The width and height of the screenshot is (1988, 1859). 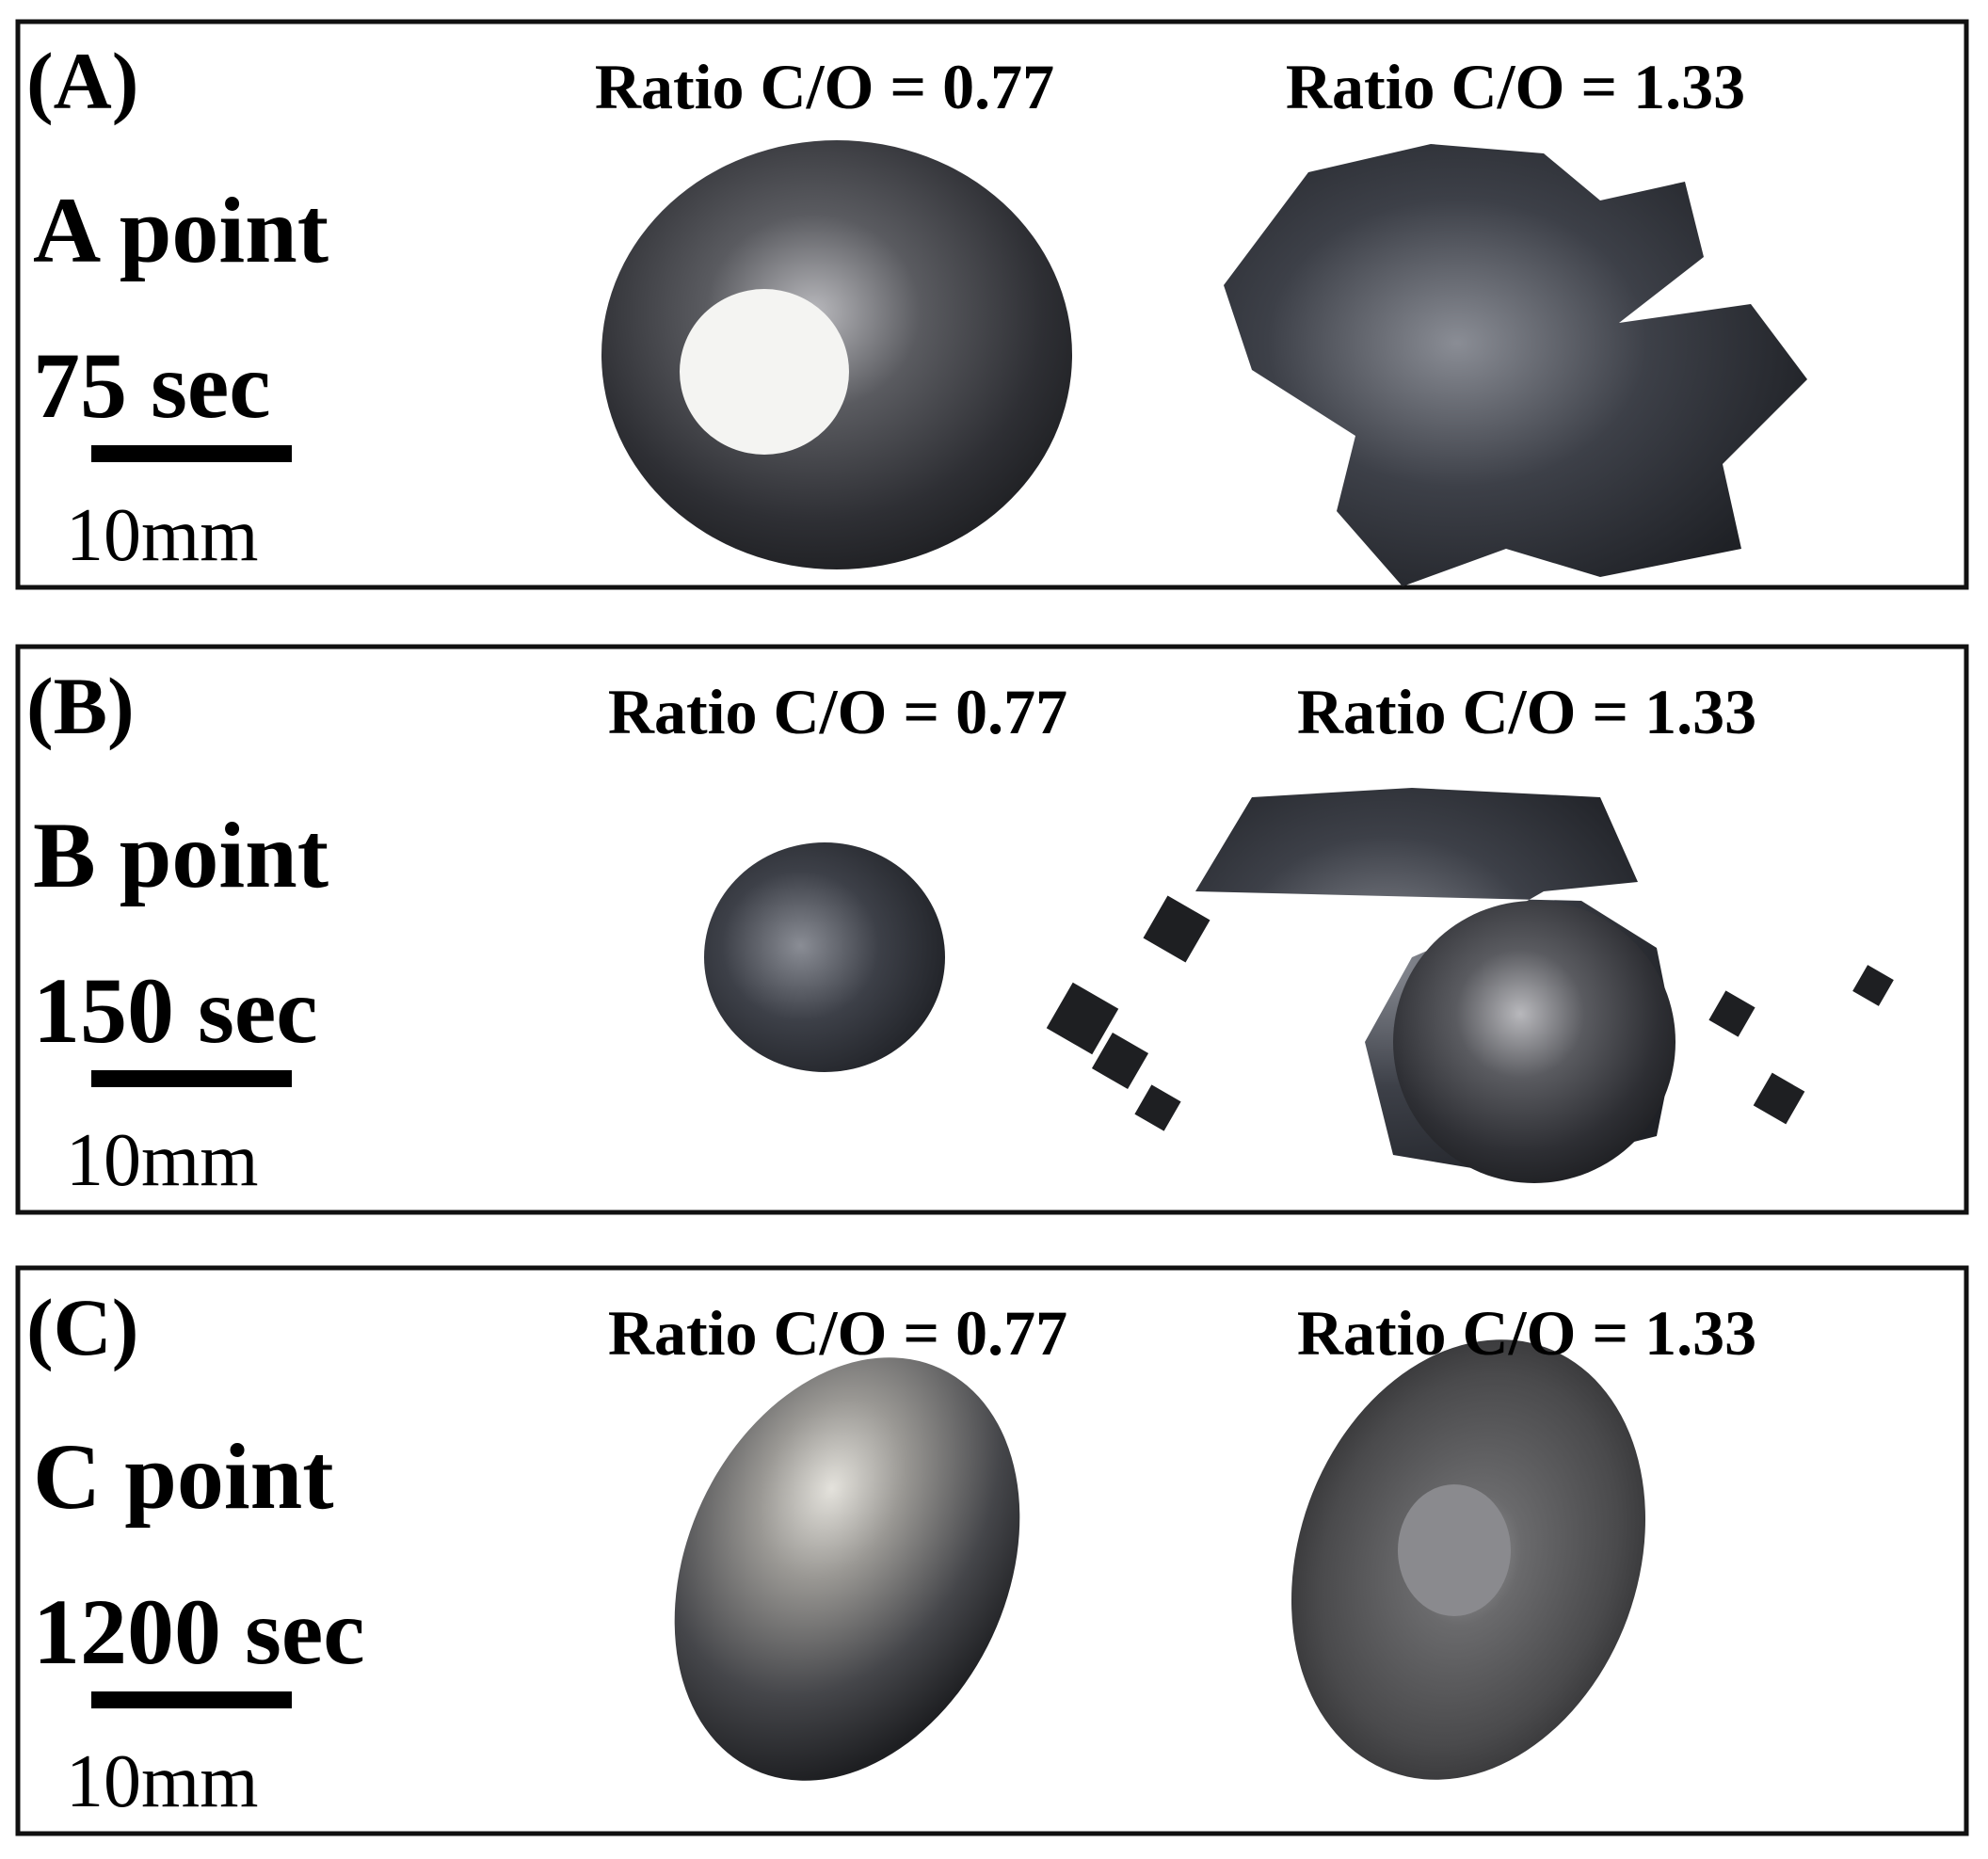 I want to click on sample-bump, so click(x=1454, y=1550).